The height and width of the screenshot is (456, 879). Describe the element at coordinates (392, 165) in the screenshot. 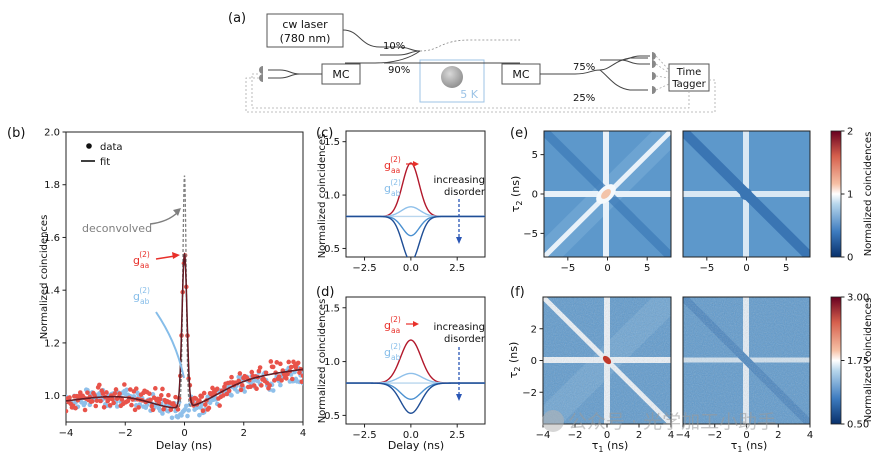

I see `gaa-label-c: gaa(2)` at that location.